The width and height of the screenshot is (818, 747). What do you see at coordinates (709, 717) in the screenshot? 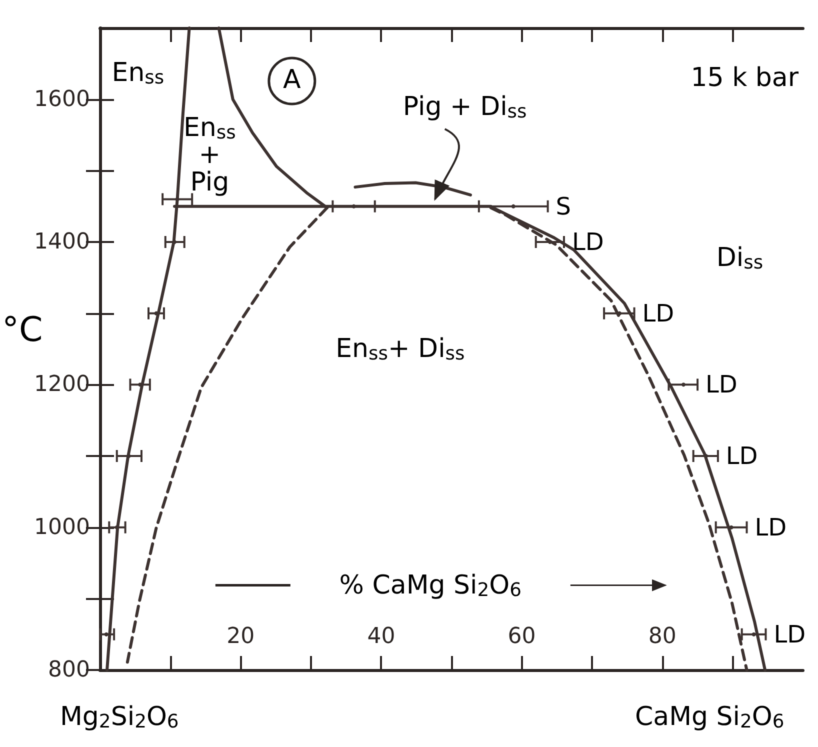
I see `text: CaMg Si2O6` at bounding box center [709, 717].